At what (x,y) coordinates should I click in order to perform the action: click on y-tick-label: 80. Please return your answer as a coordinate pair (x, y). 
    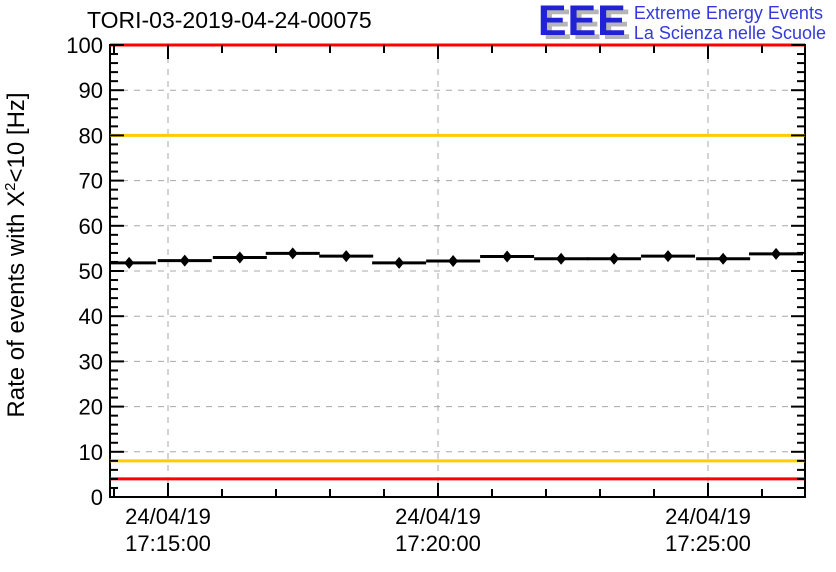
    Looking at the image, I should click on (91, 135).